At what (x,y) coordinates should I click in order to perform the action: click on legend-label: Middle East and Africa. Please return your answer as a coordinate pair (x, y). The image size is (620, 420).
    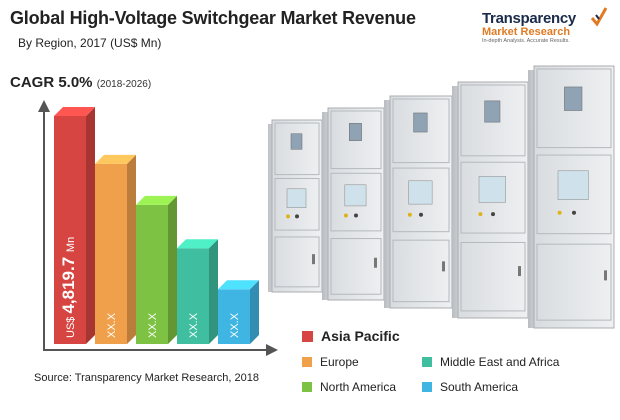
    Looking at the image, I should click on (500, 362).